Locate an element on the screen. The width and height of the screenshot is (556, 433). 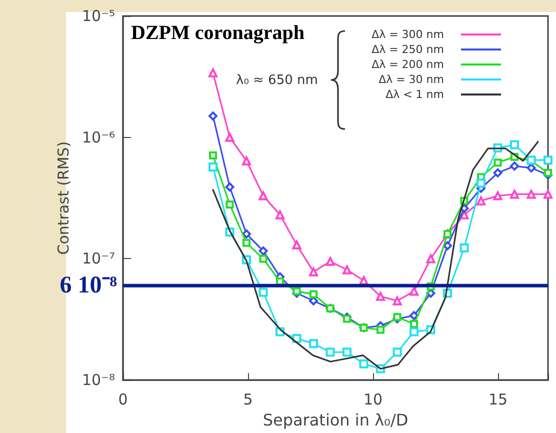
y-axis-title: Contrast (RMS) is located at coordinates (63, 198).